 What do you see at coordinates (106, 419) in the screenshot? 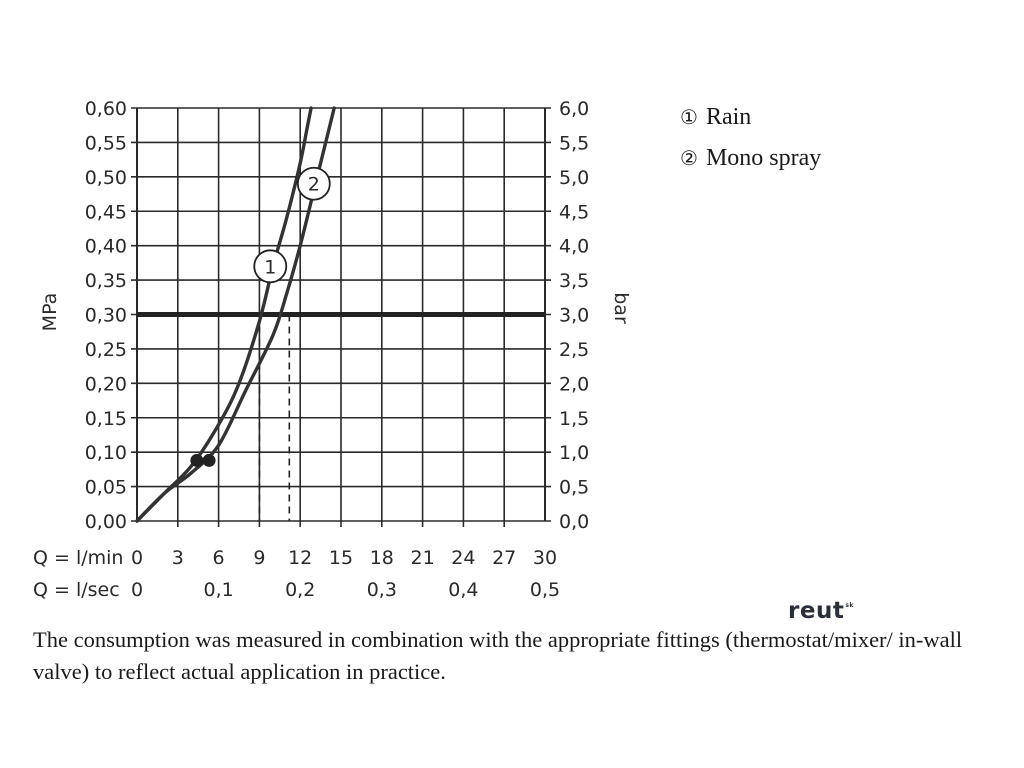
I see `y-tick-label: 0,15` at bounding box center [106, 419].